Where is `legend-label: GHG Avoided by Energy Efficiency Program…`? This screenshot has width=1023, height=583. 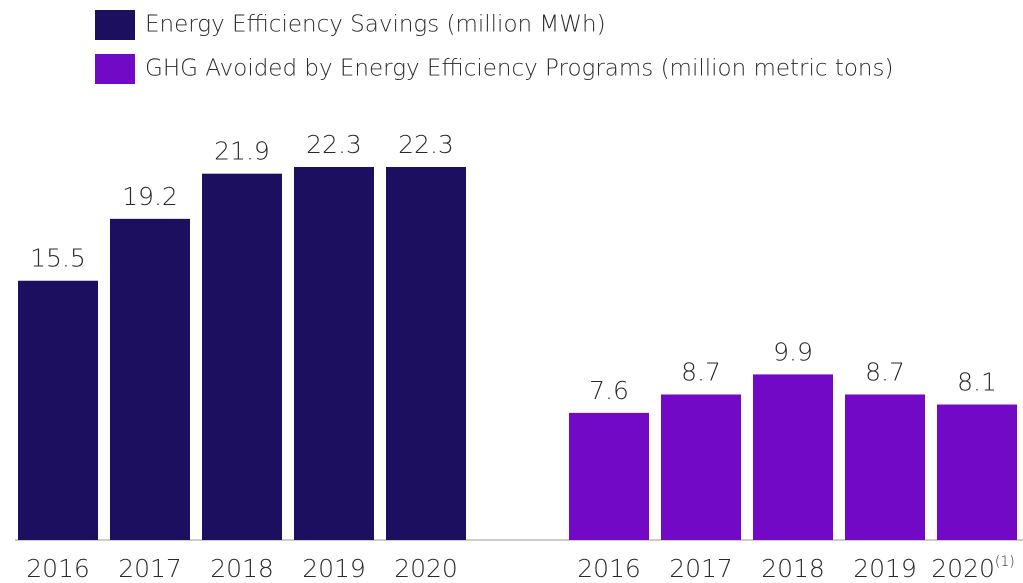
legend-label: GHG Avoided by Energy Efficiency Program… is located at coordinates (519, 69).